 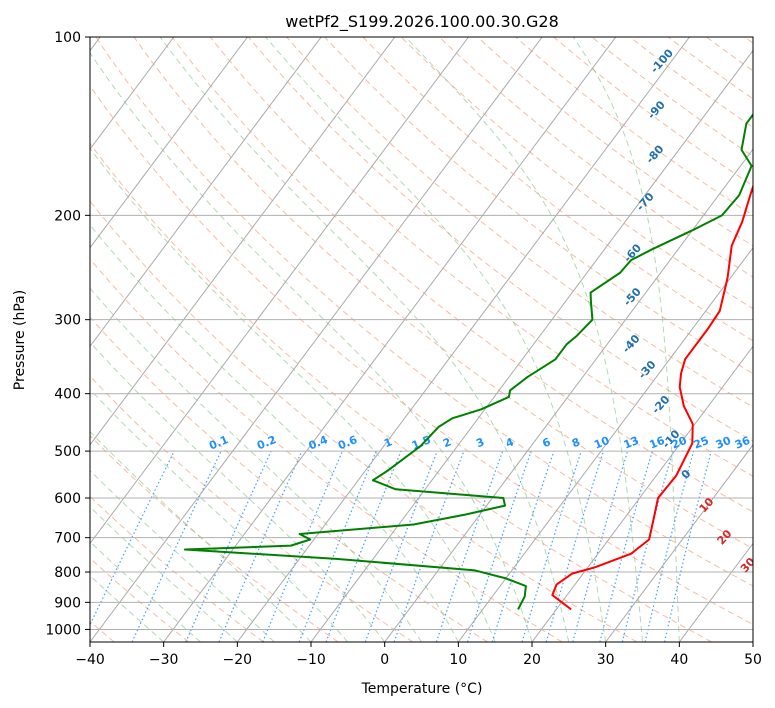 What do you see at coordinates (654, 154) in the screenshot?
I see `dry-adiabat-label: -80` at bounding box center [654, 154].